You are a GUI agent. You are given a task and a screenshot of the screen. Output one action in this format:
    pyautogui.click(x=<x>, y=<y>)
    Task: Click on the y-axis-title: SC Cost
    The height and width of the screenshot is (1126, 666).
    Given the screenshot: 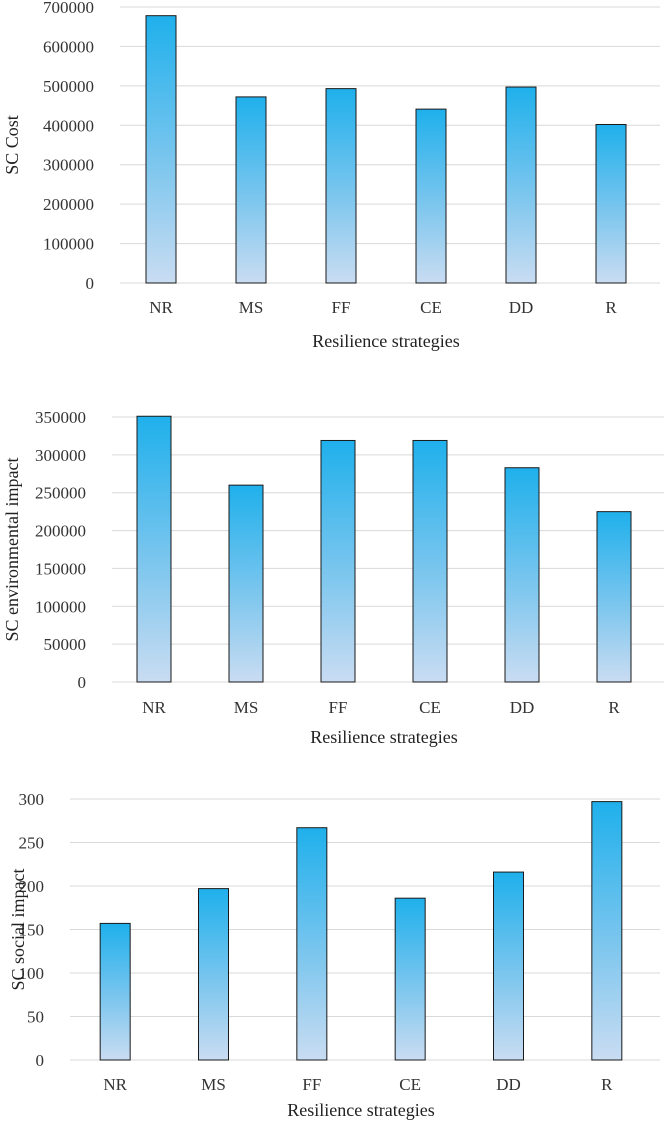 What is the action you would take?
    pyautogui.click(x=12, y=145)
    